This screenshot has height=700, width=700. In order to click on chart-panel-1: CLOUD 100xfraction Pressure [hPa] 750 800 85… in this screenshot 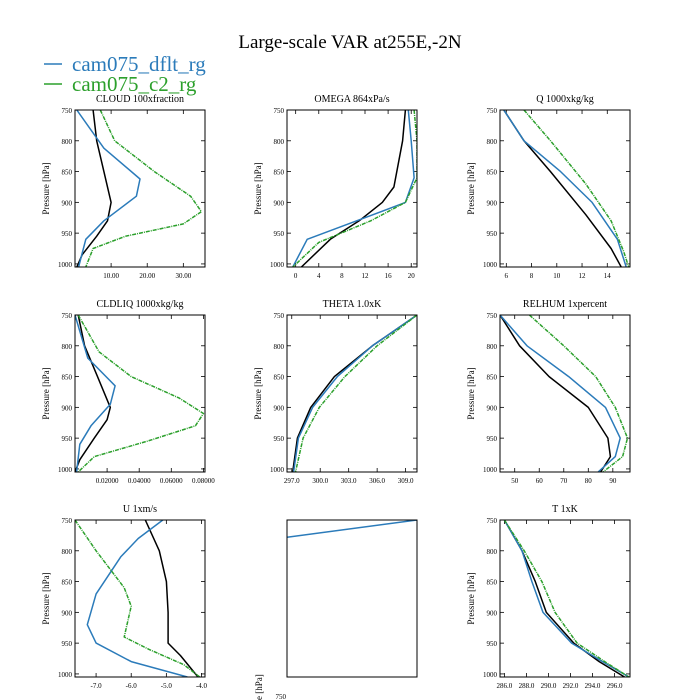, I will do `click(123, 187)`.